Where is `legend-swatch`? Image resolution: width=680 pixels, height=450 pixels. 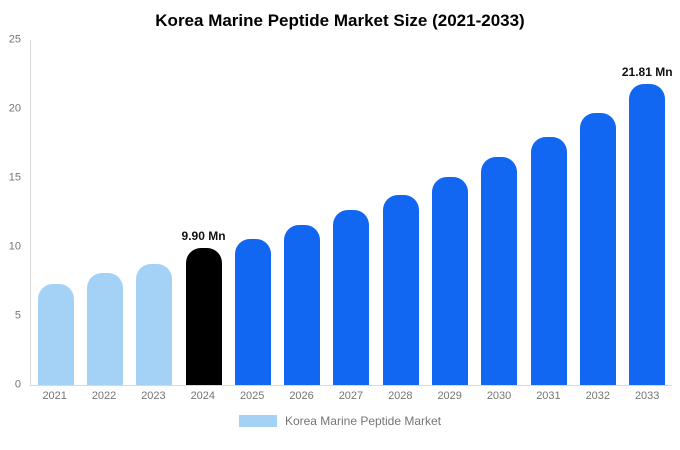
legend-swatch is located at coordinates (257, 421).